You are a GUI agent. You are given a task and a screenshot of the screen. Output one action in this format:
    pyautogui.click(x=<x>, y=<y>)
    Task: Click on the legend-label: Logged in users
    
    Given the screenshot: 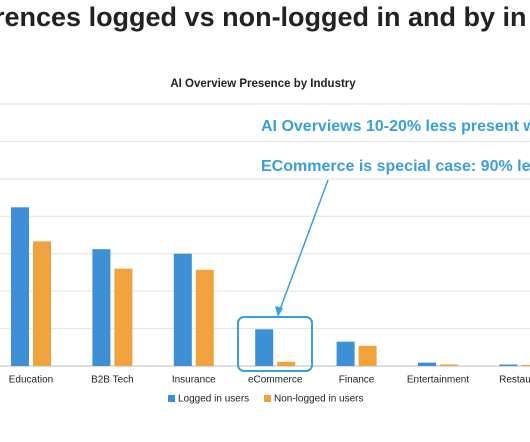 What is the action you would take?
    pyautogui.click(x=213, y=399)
    